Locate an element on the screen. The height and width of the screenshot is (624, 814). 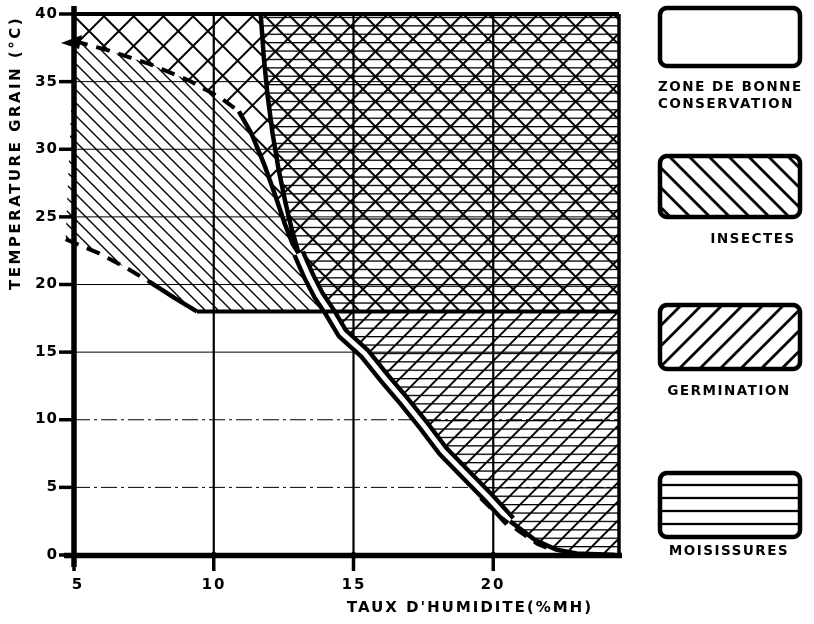
x-axis-title: TAUX D'HUMIDITE(%MH) is located at coordinates (470, 607).